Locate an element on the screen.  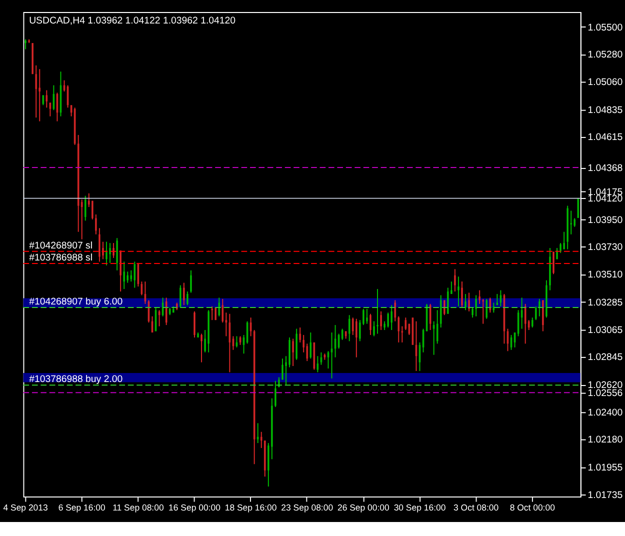
y-tick-label: 1.04120 is located at coordinates (605, 199).